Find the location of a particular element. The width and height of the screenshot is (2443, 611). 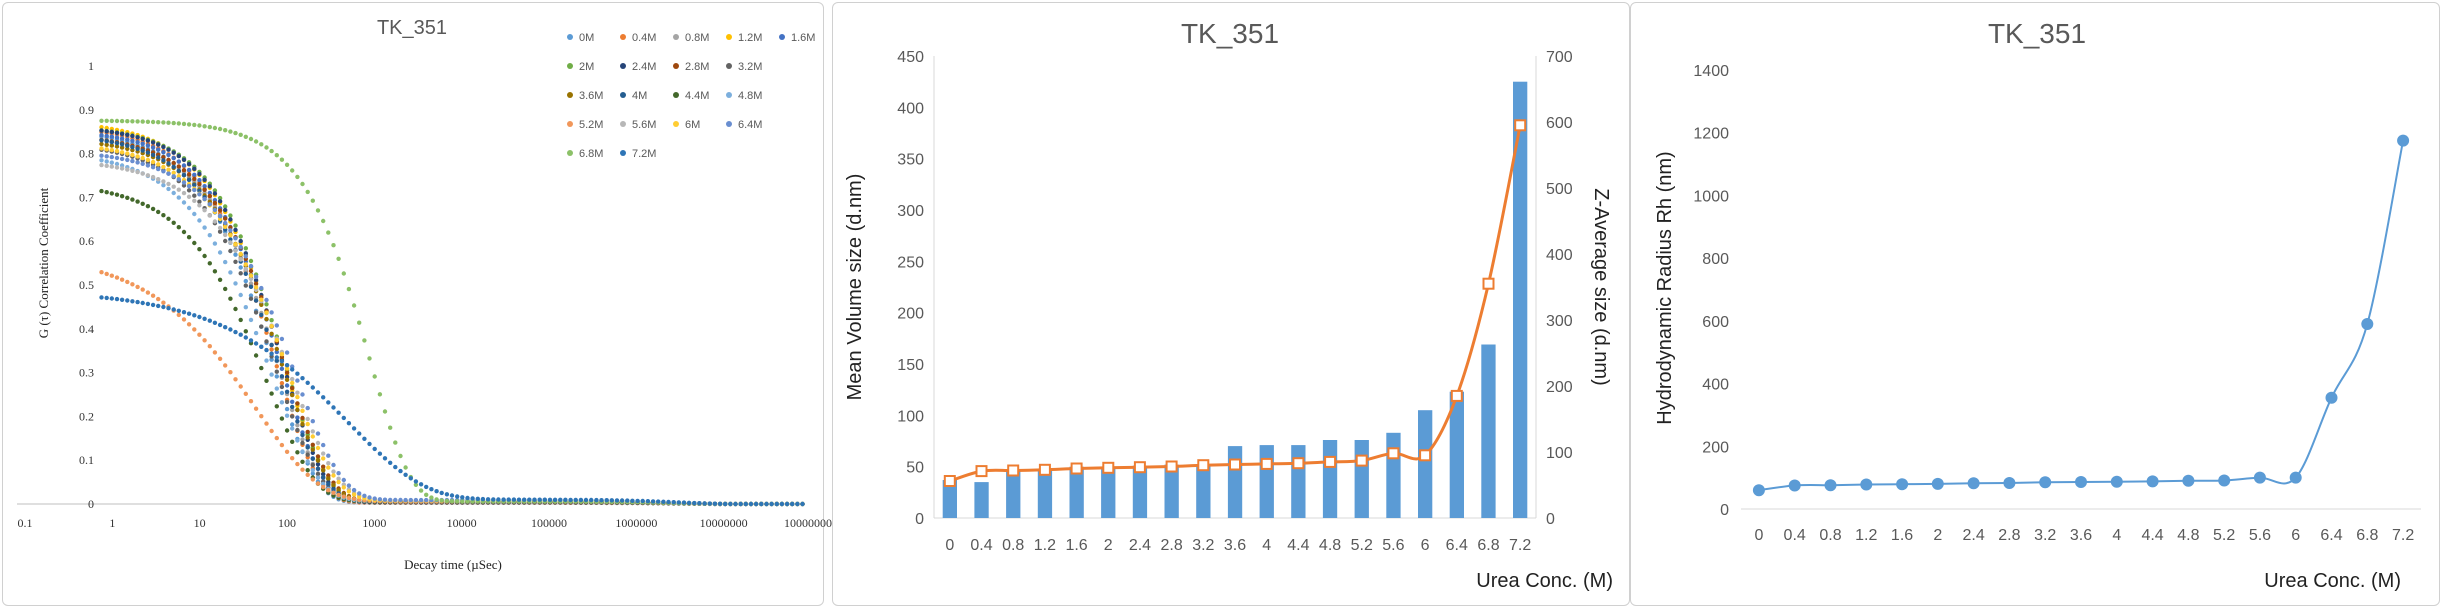

legend-label: 5.2M is located at coordinates (591, 125).